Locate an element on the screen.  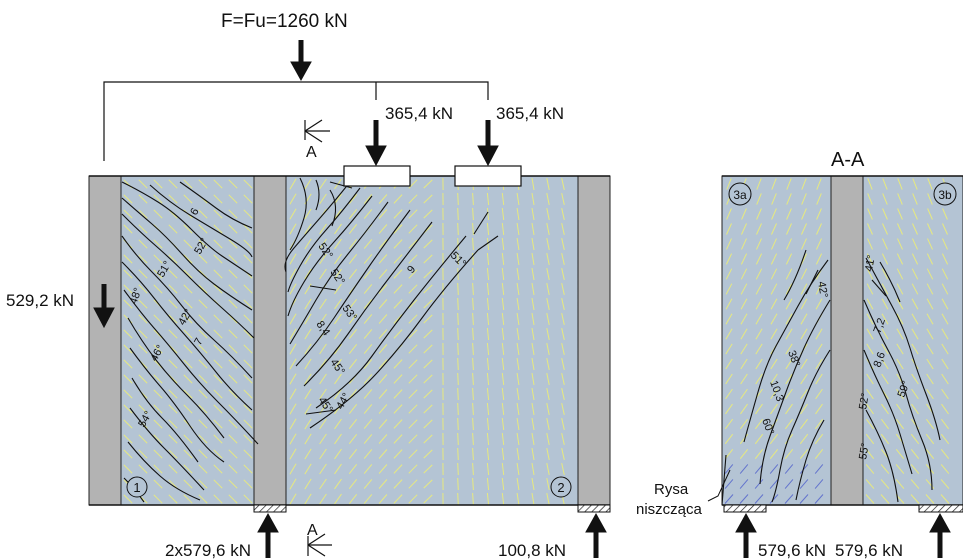
column-middle is located at coordinates (270, 340).